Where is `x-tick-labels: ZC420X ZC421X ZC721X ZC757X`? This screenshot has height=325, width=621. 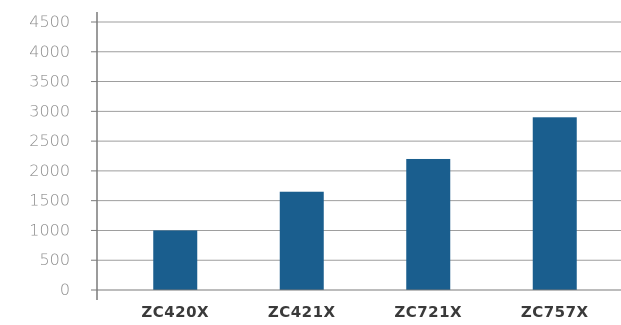
x-tick-labels: ZC420X ZC421X ZC721X ZC757X is located at coordinates (364, 312).